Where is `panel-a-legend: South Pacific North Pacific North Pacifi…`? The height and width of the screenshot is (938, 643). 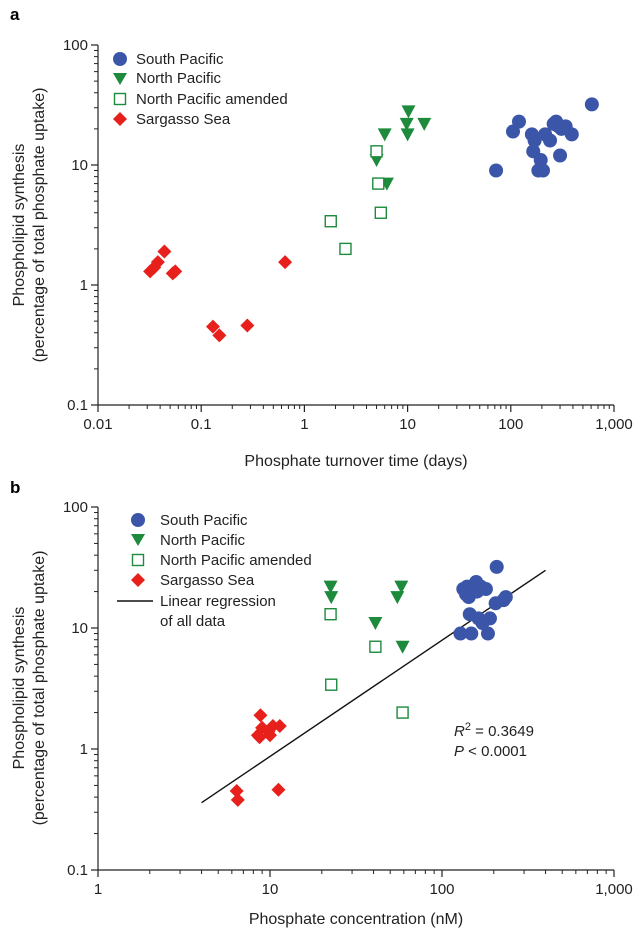
panel-a-legend: South Pacific North Pacific North Pacifi… is located at coordinates (200, 89).